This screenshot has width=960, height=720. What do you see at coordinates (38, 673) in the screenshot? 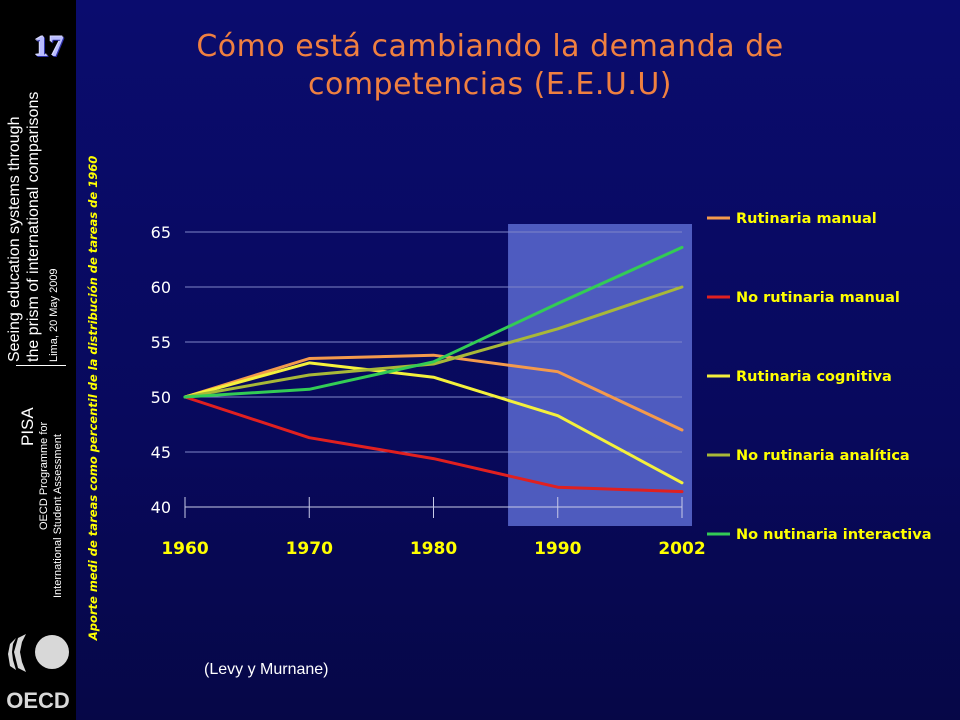
I see `oecd-logo: OECD` at bounding box center [38, 673].